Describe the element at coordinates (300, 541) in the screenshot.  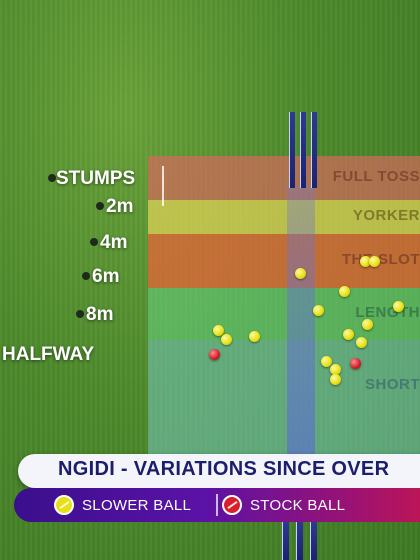
I see `stumps-bottom` at that location.